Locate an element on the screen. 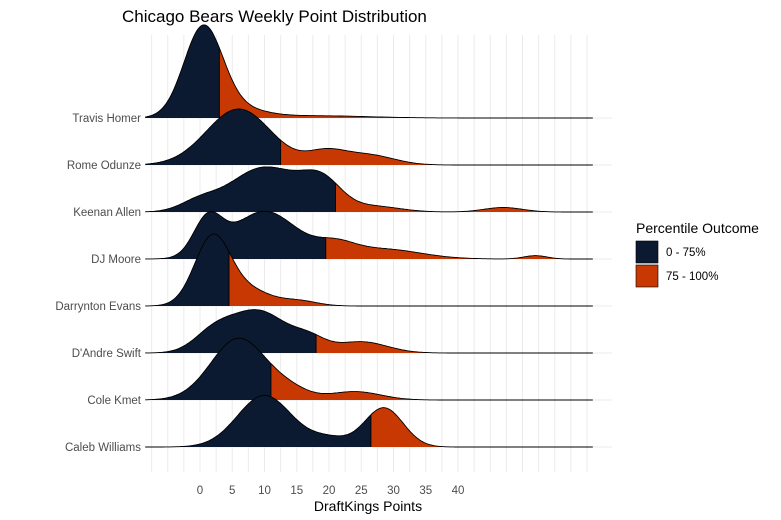  y-axis-label: Cole Kmet is located at coordinates (114, 401).